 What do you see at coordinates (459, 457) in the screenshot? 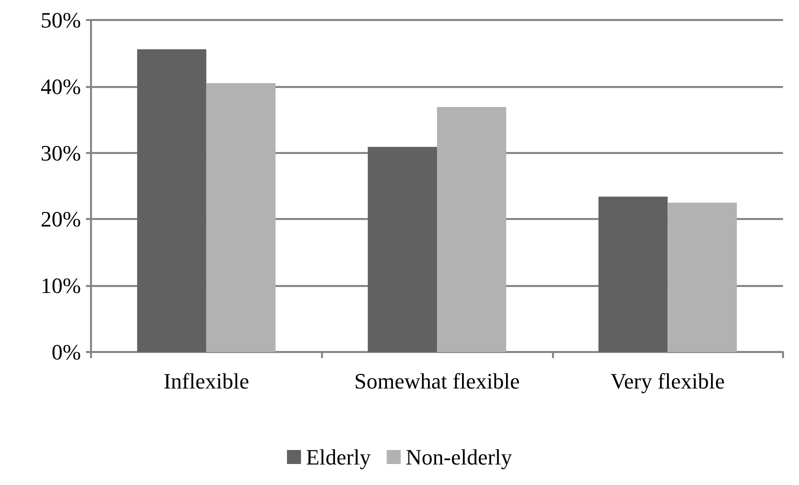
I see `legend-label: Non-elderly` at bounding box center [459, 457].